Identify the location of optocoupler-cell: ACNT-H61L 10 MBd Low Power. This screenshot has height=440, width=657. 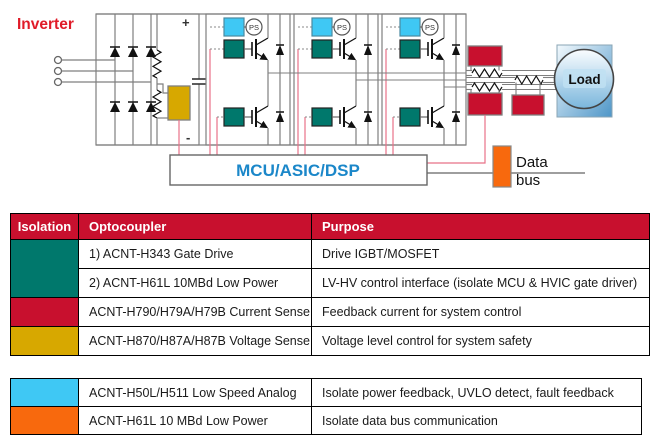
(195, 420).